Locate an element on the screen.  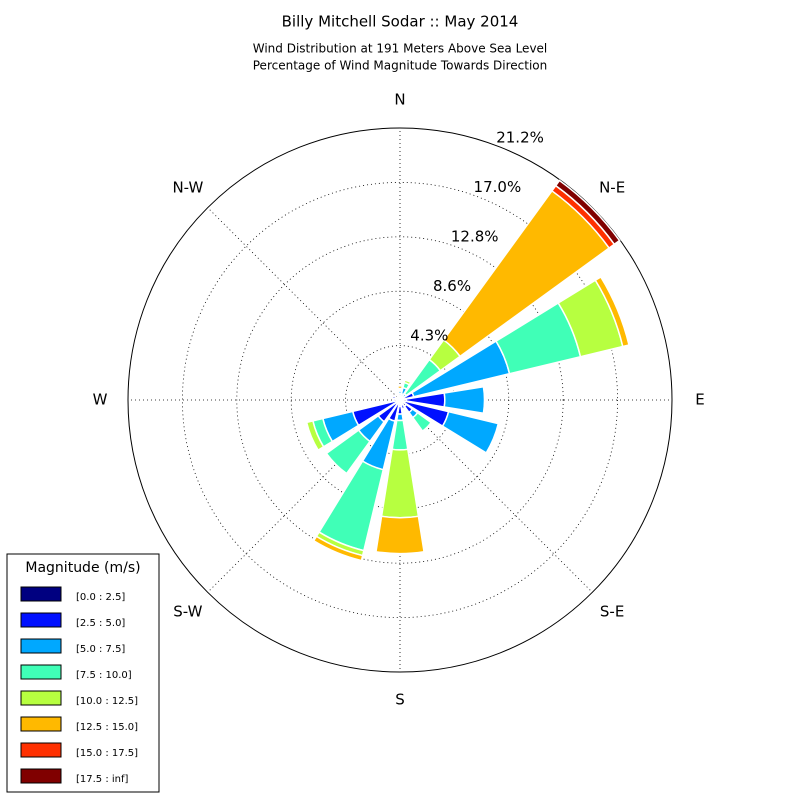
legend-label: [2.5 : 5.0] is located at coordinates (100, 623).